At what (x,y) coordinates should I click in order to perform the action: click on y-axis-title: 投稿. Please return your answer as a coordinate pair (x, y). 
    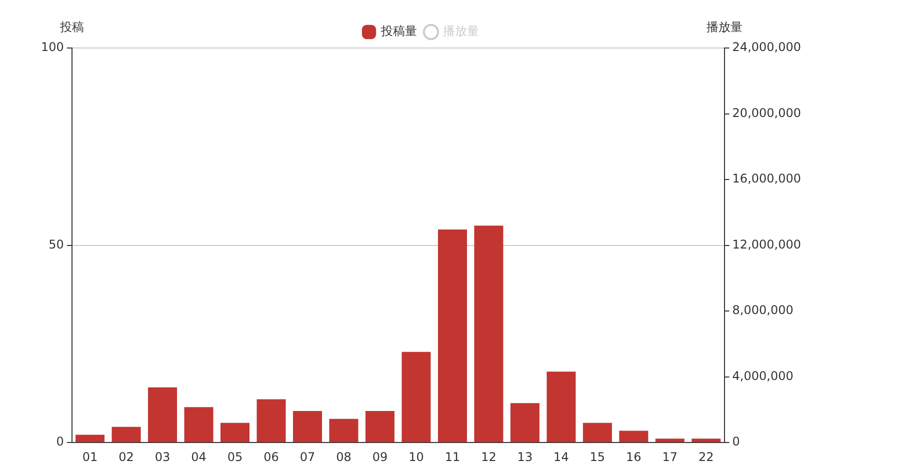
    Looking at the image, I should click on (71, 27).